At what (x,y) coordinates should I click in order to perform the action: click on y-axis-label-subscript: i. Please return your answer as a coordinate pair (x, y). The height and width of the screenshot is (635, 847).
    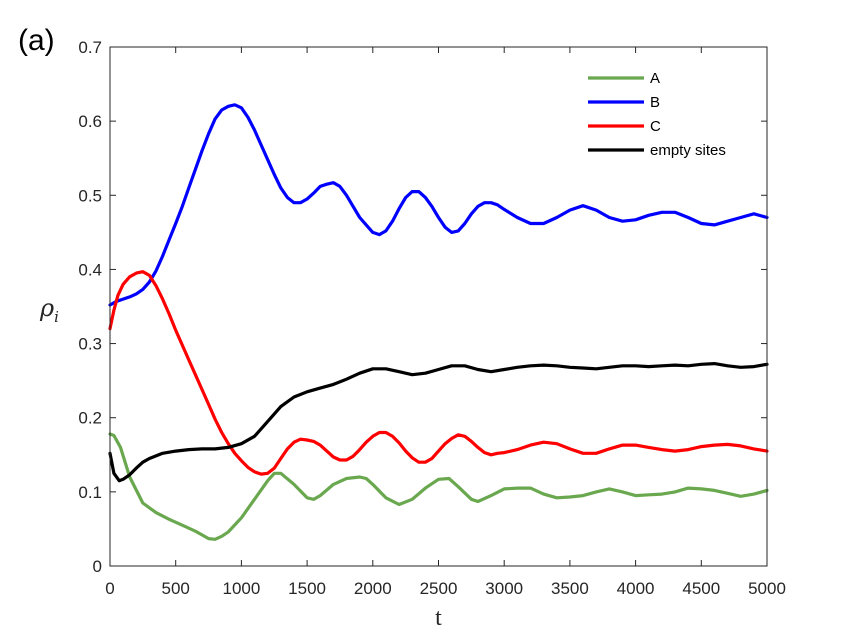
    Looking at the image, I should click on (56, 317).